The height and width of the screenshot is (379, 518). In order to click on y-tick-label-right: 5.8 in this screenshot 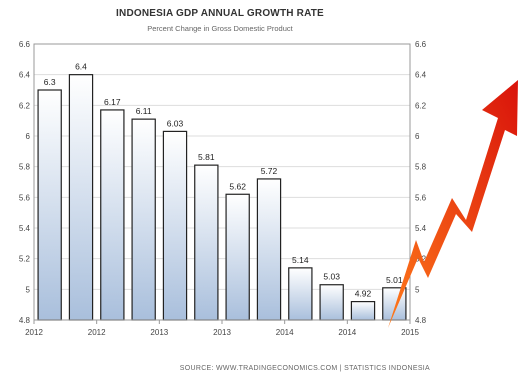, I will do `click(421, 167)`.